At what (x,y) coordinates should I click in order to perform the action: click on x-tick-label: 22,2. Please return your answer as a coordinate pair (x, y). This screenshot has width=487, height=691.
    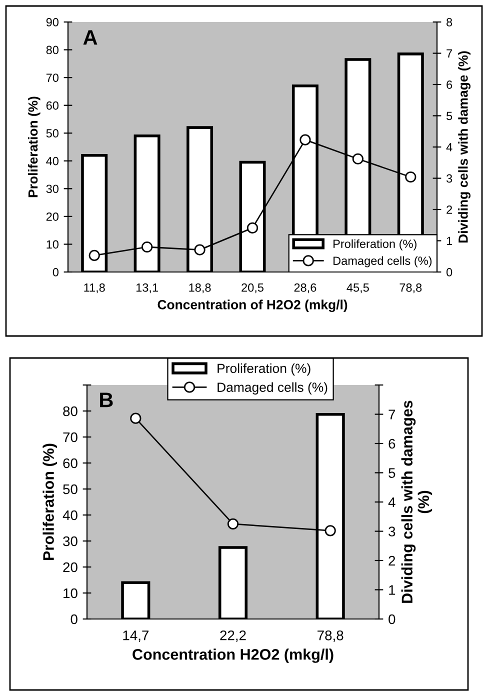
    Looking at the image, I should click on (233, 636).